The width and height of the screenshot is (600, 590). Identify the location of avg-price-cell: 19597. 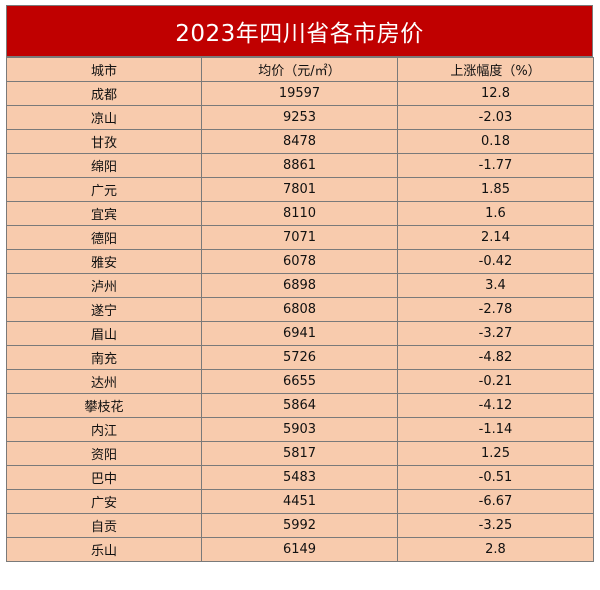
(299, 93).